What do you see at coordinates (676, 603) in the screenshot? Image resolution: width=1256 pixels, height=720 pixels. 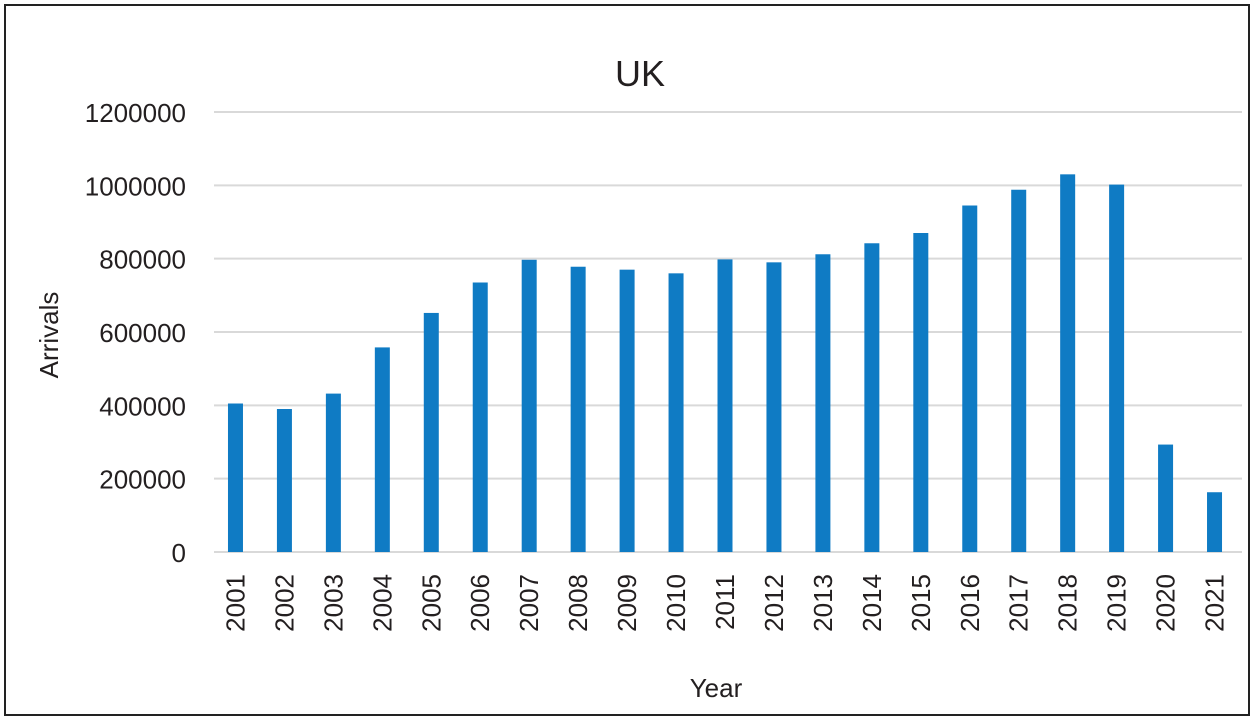 I see `x-tick-label: 2010` at bounding box center [676, 603].